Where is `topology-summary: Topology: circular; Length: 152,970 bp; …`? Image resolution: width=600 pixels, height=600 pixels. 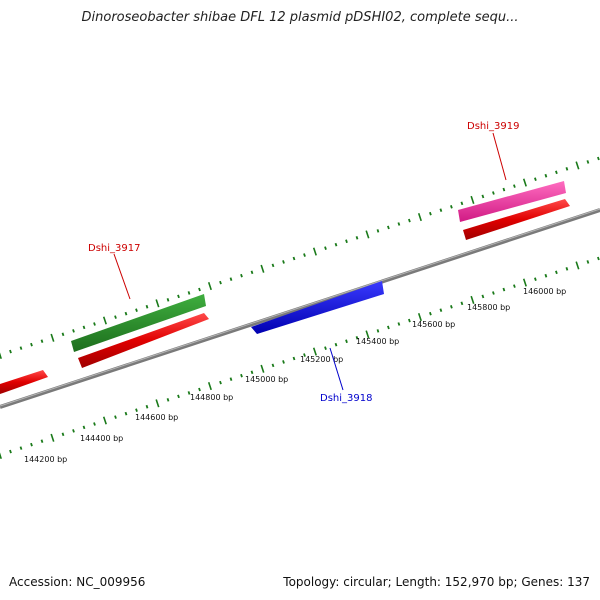
topology-summary: Topology: circular; Length: 152,970 bp; … is located at coordinates (436, 582).